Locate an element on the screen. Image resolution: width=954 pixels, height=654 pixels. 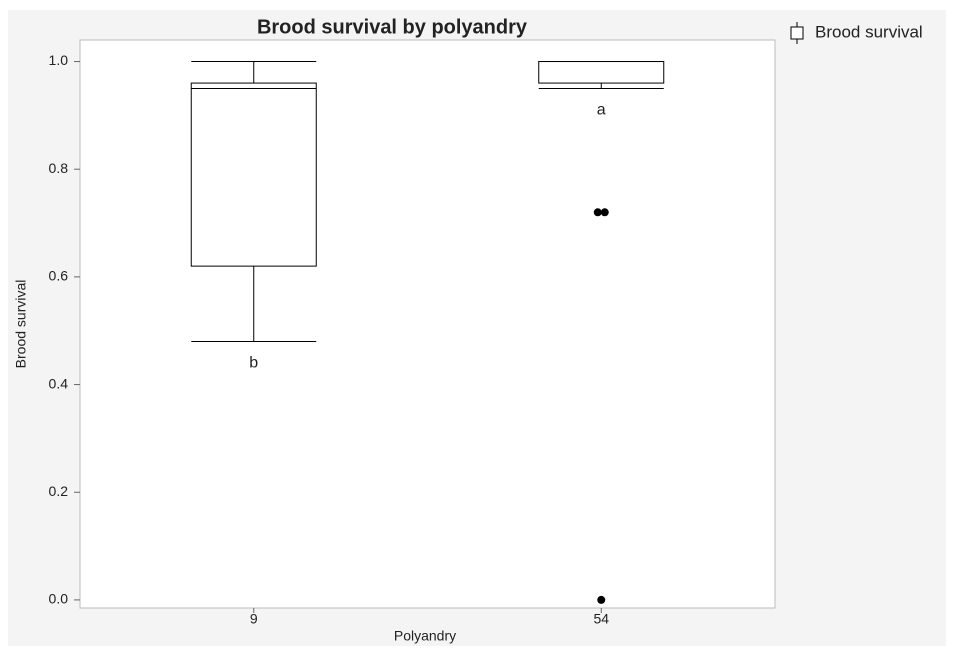
y-tick-label: 0.8 is located at coordinates (59, 168).